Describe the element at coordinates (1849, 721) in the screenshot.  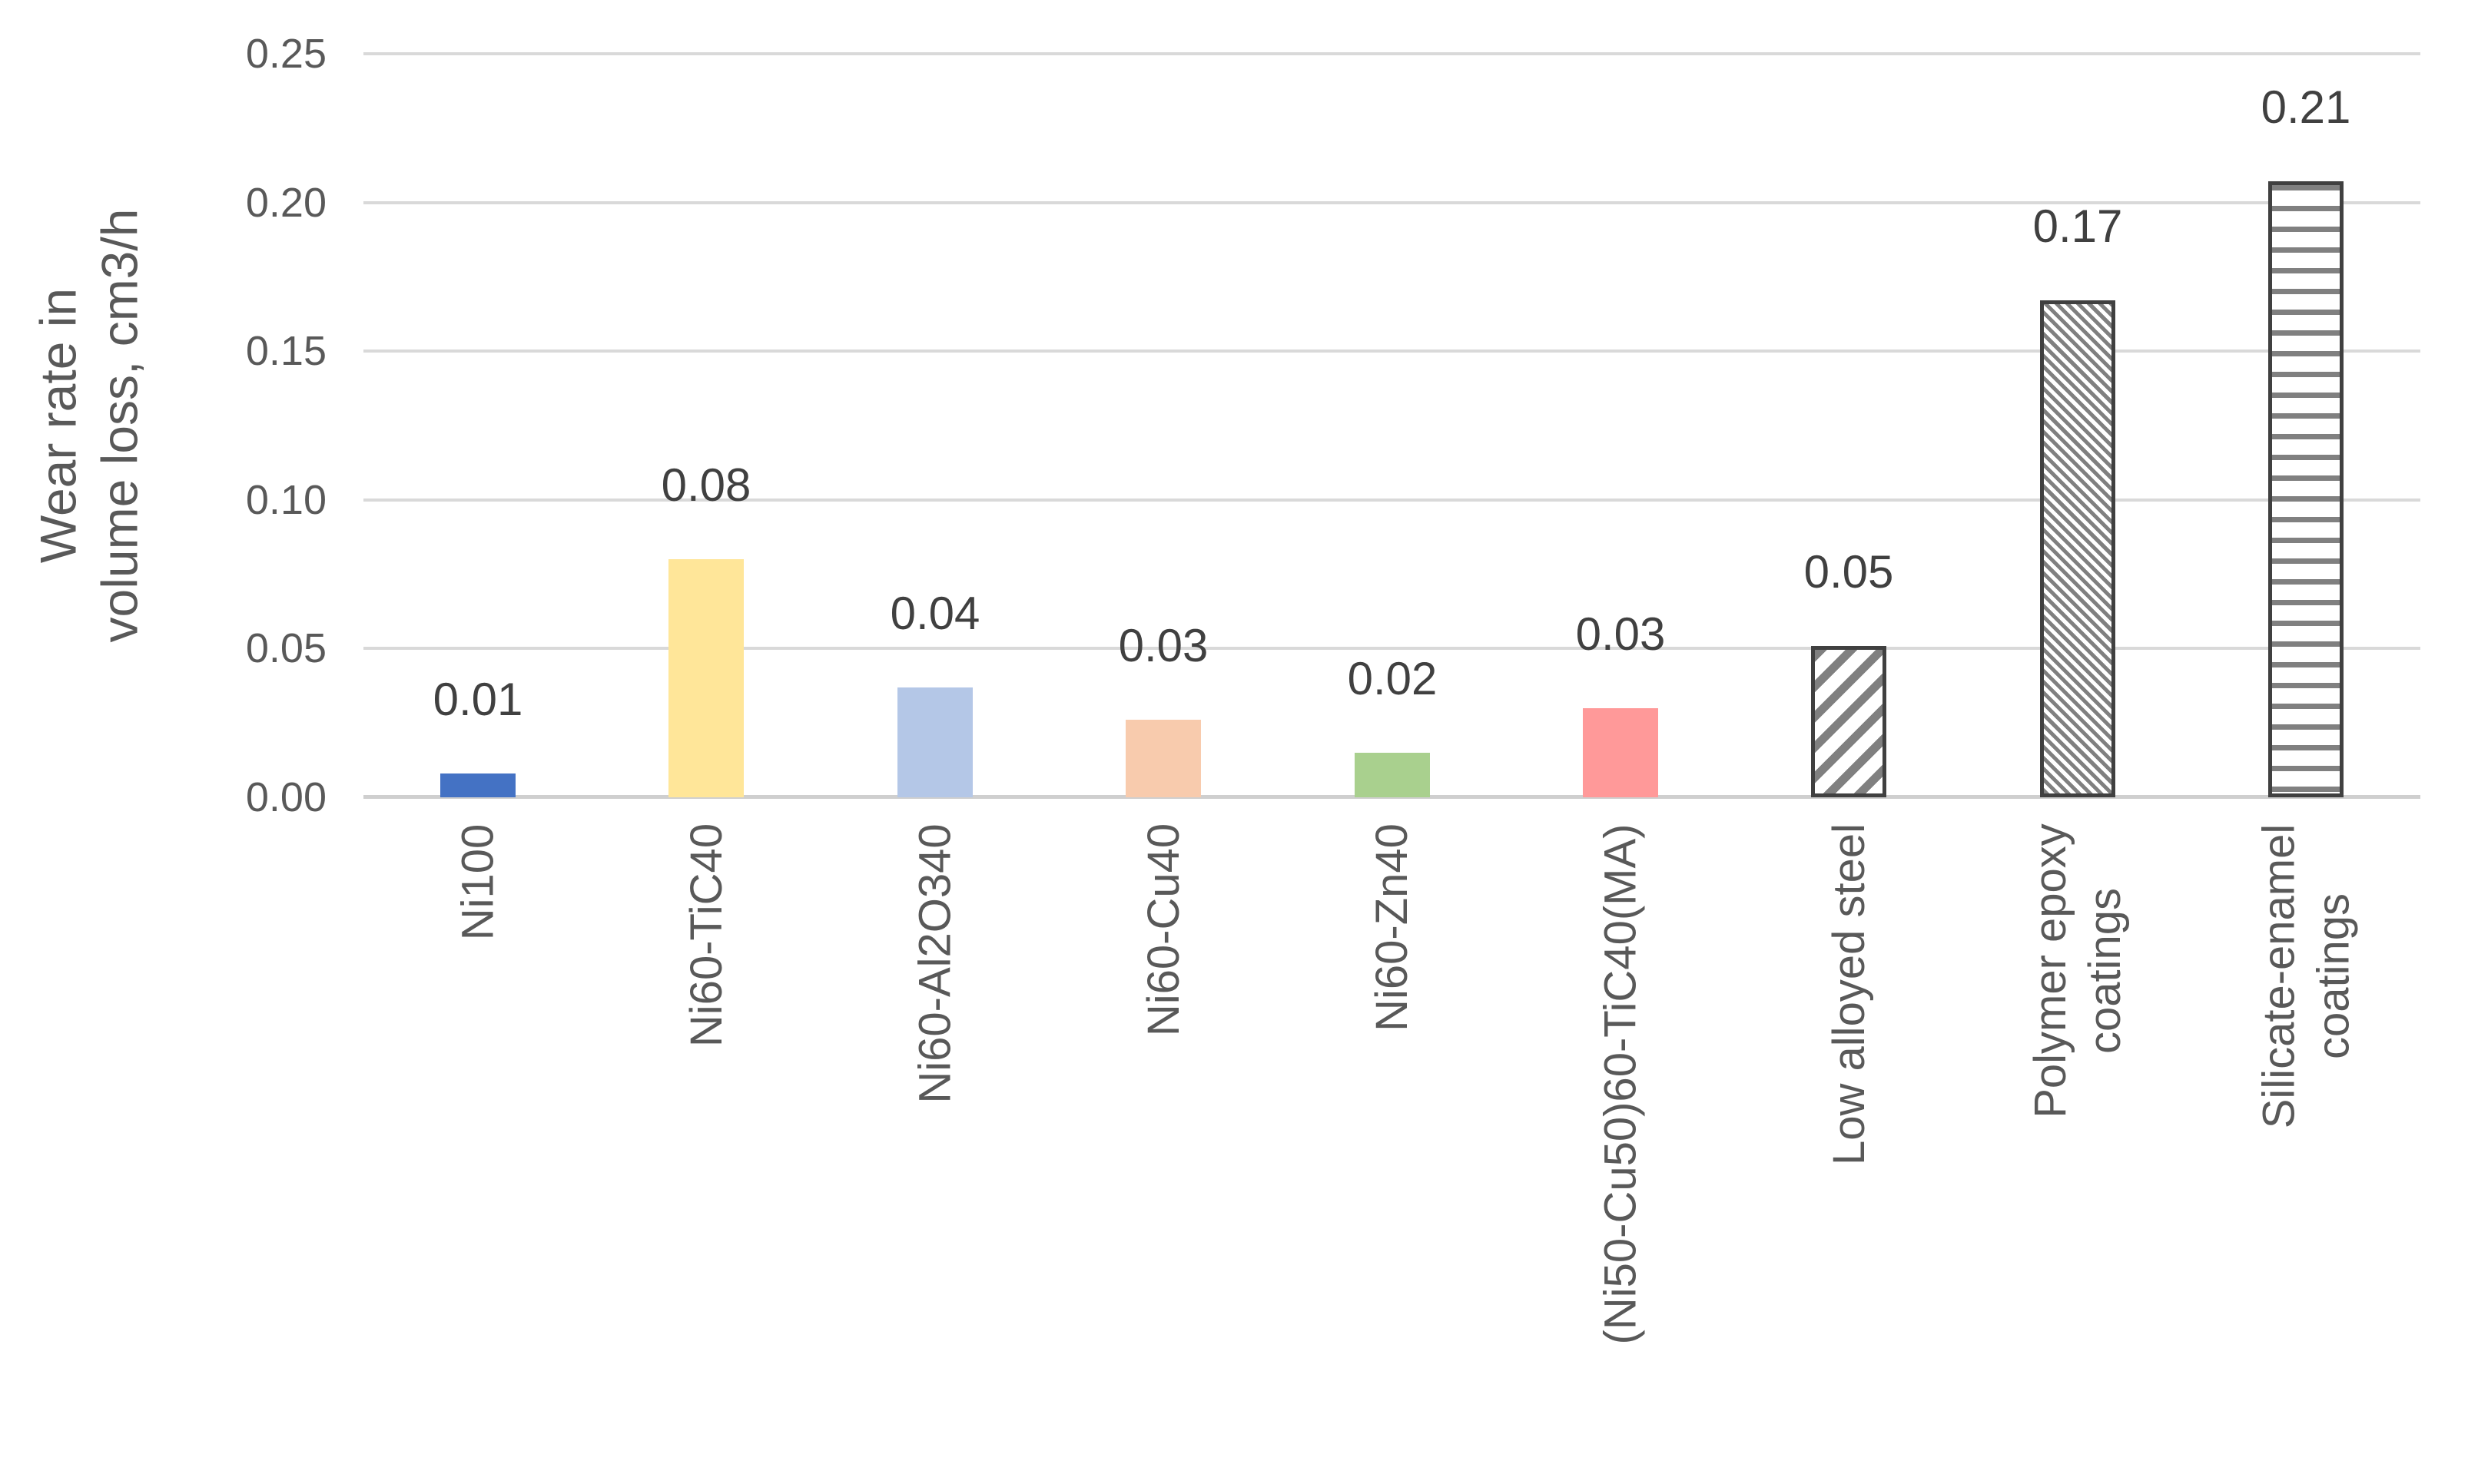
I see `bar-low-alloyed-steel` at that location.